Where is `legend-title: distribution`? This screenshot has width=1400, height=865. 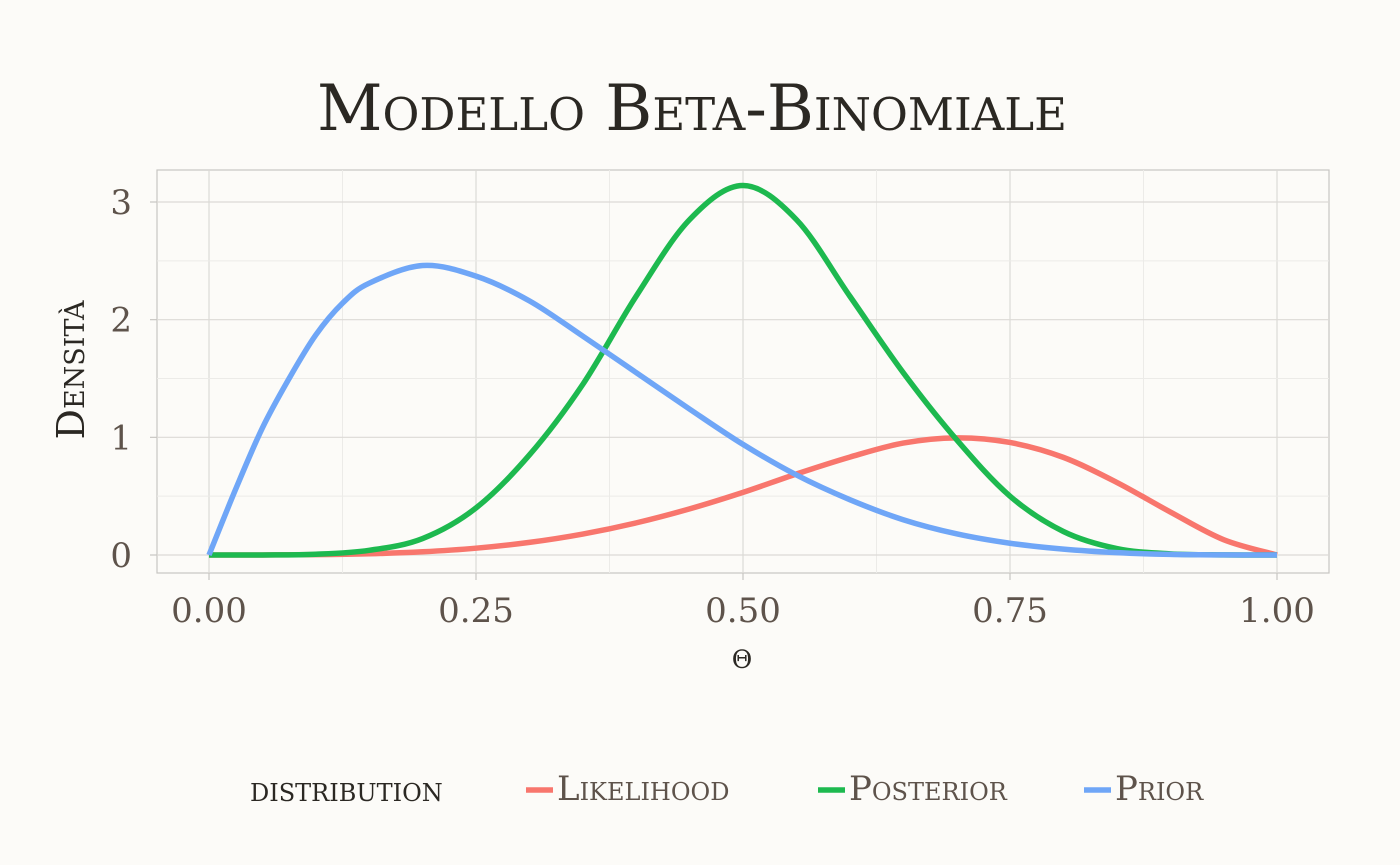 legend-title: distribution is located at coordinates (346, 790).